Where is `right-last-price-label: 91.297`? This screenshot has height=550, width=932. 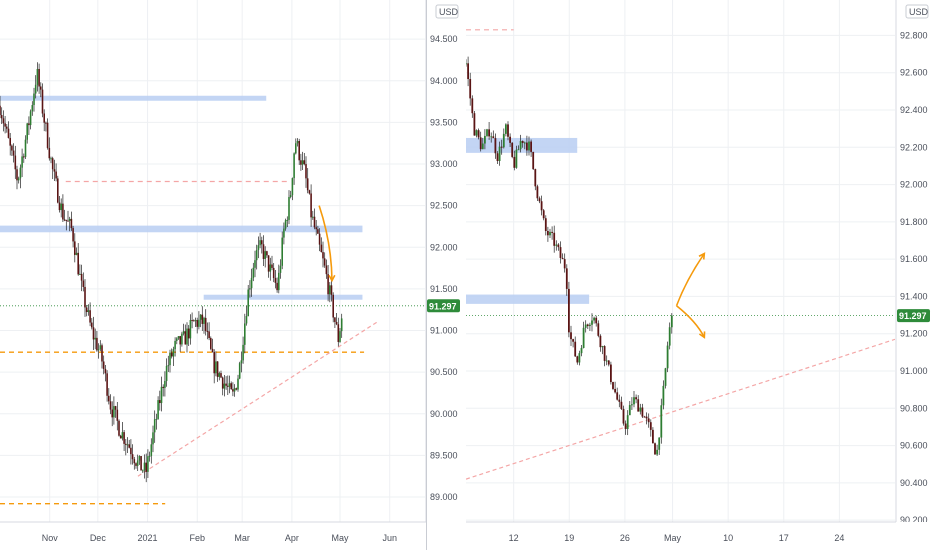 right-last-price-label: 91.297 is located at coordinates (913, 316).